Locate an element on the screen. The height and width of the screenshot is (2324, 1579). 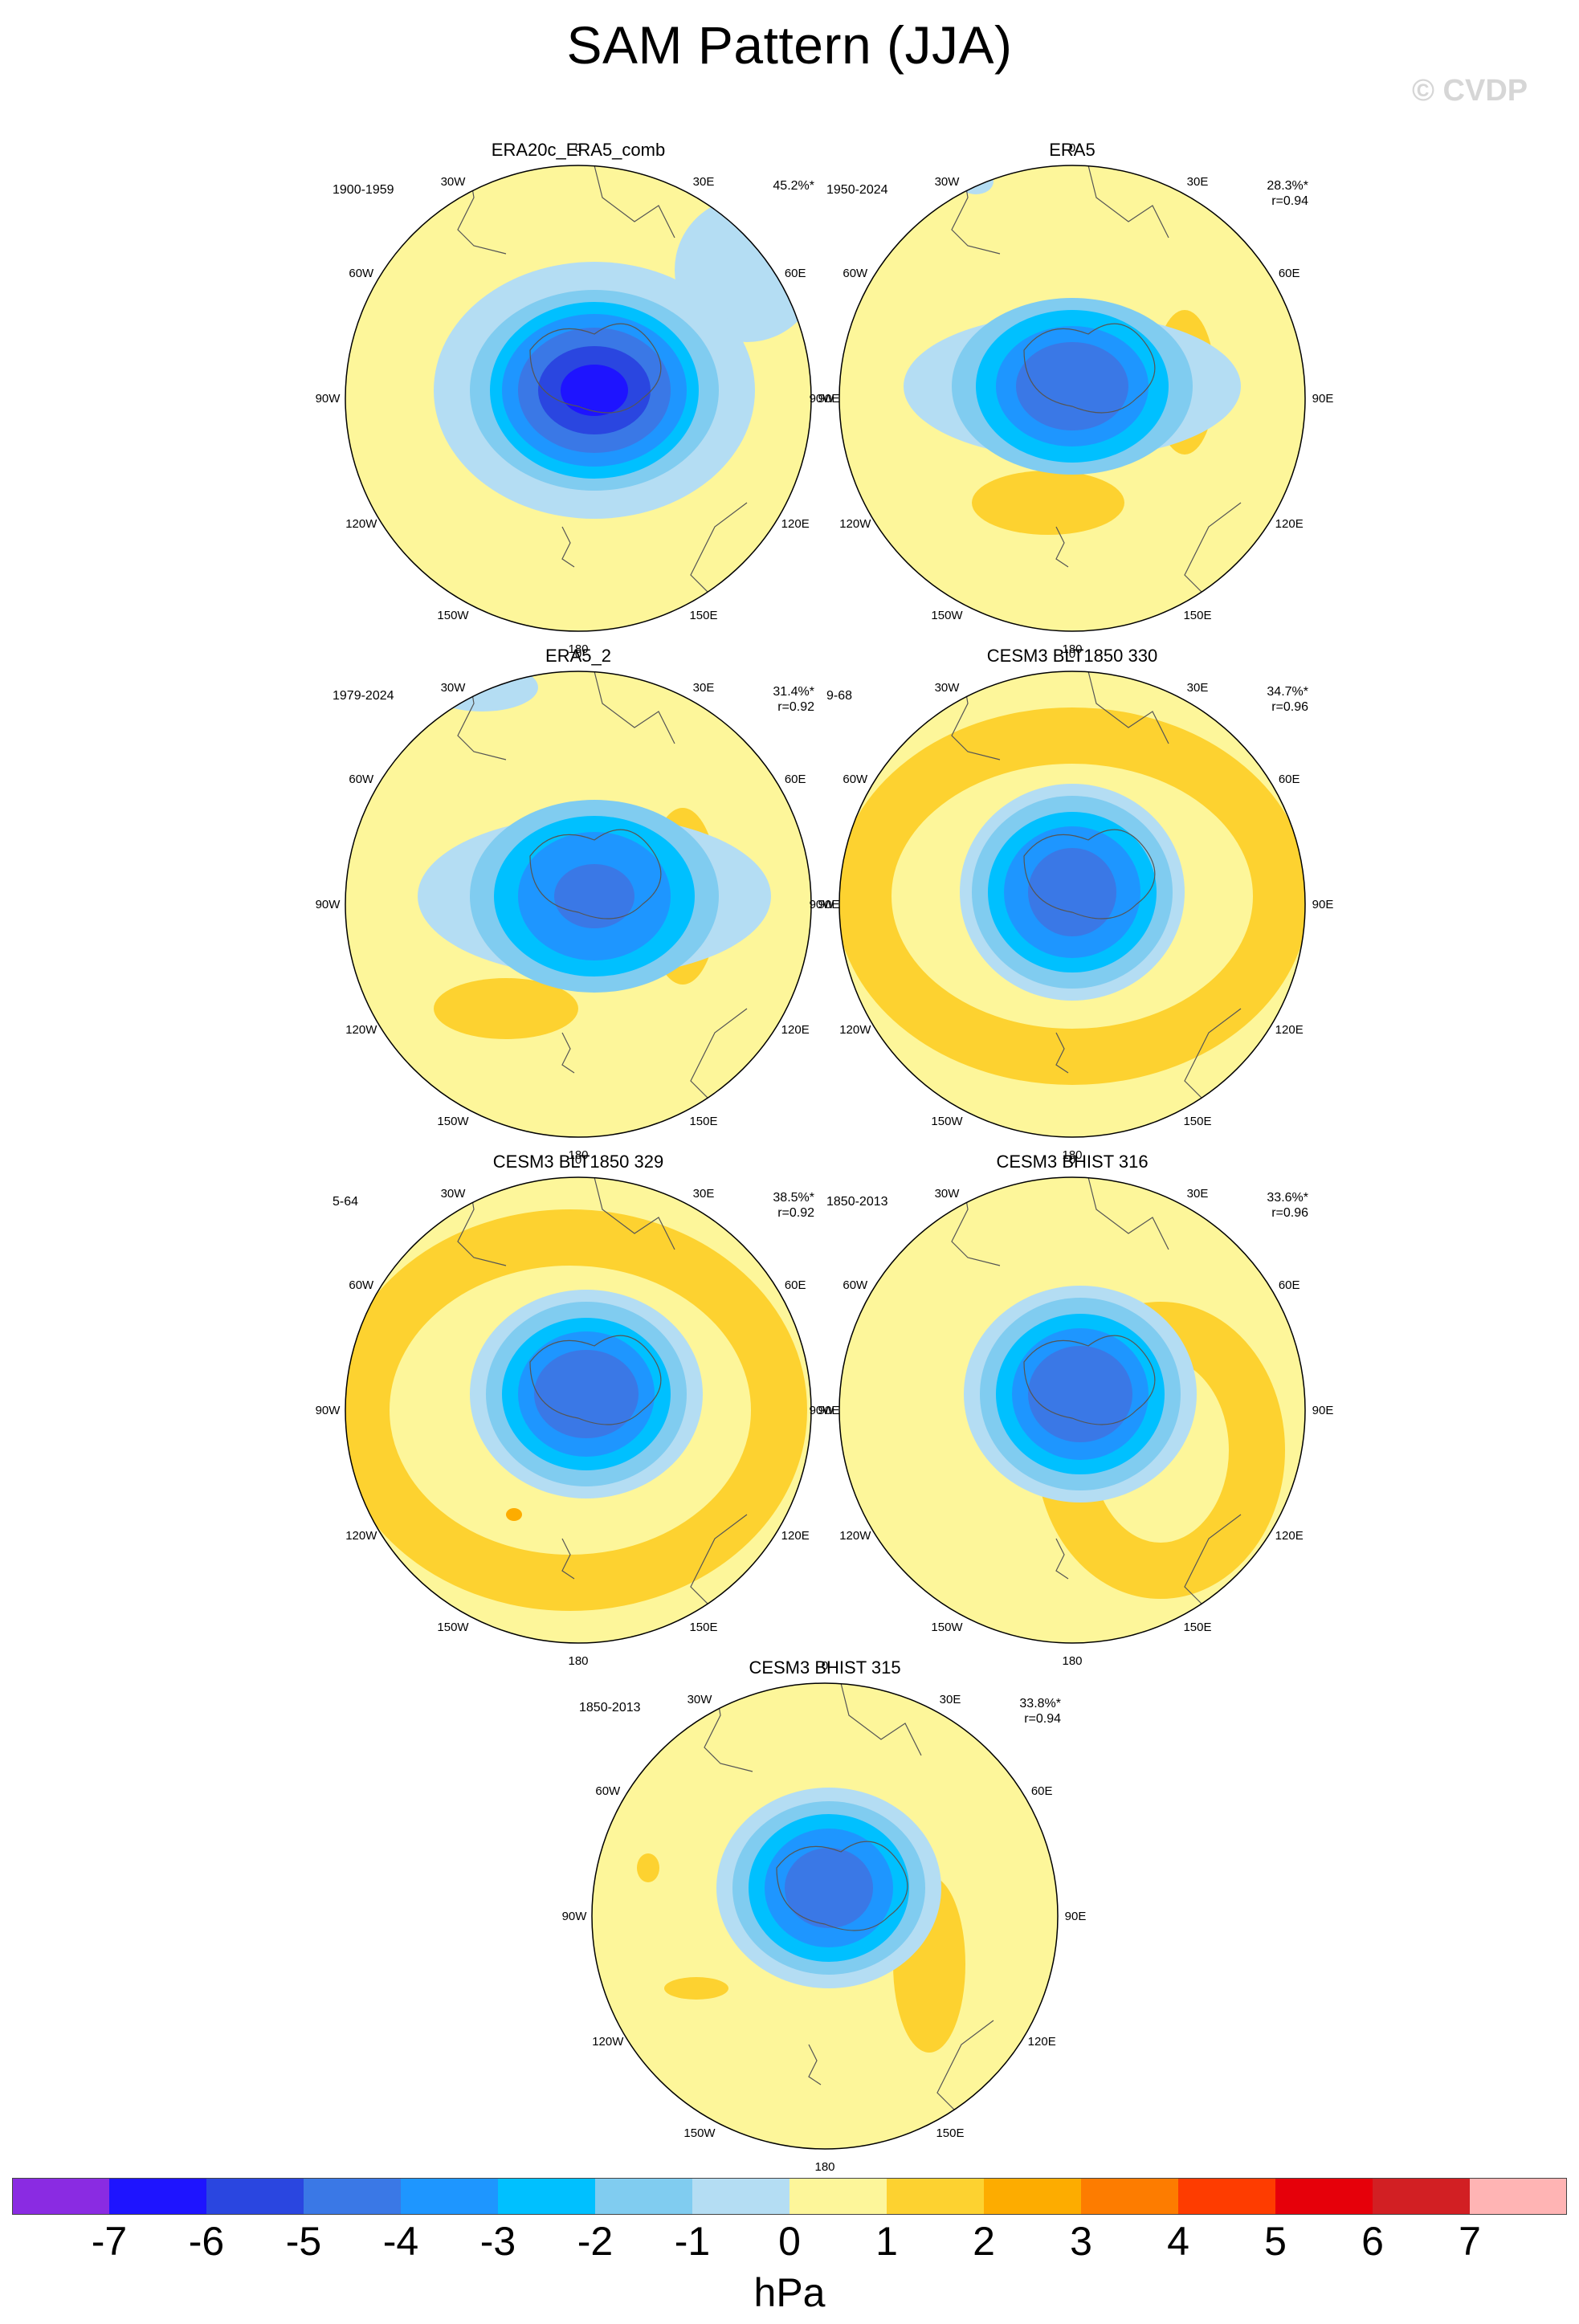
colorbar-tick-label: -1 is located at coordinates (692, 2242).